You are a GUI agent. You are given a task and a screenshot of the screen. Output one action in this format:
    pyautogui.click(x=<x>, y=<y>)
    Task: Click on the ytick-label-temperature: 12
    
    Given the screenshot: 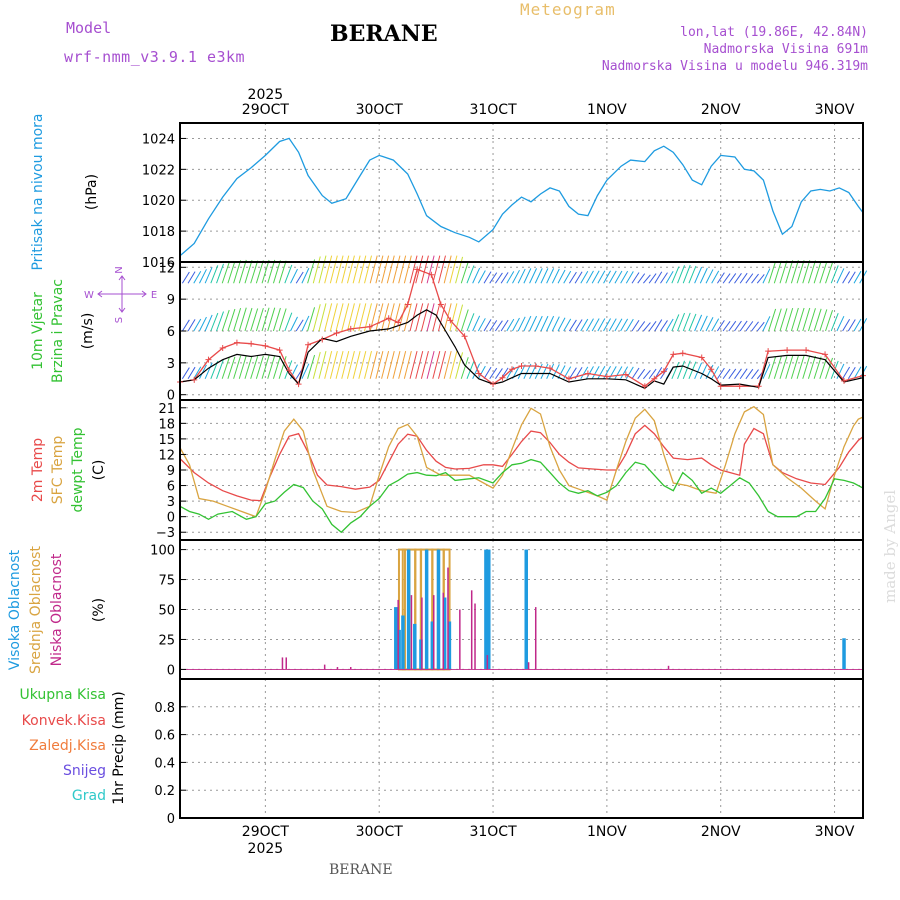 What is the action you would take?
    pyautogui.click(x=166, y=455)
    